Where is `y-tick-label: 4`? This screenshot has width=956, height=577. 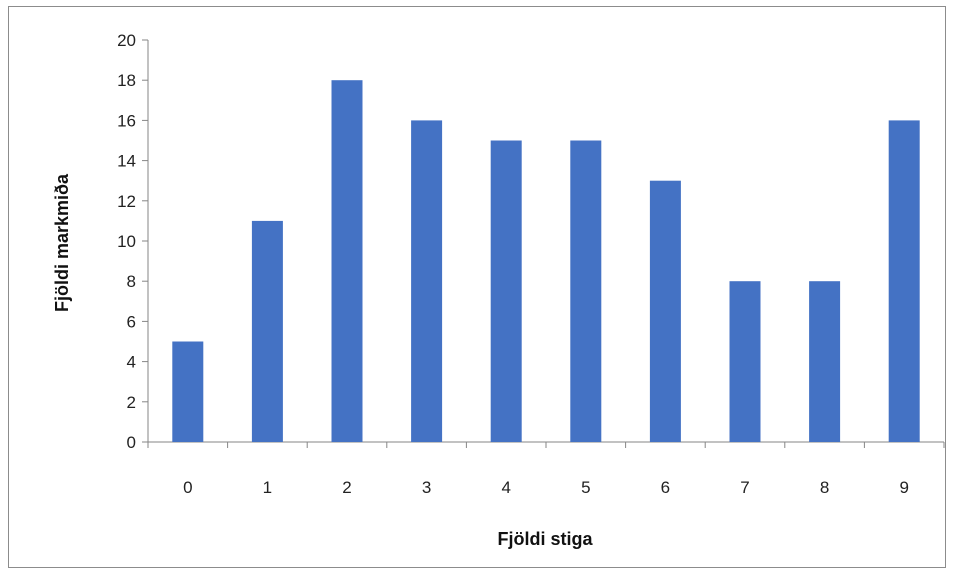
y-tick-label: 4 is located at coordinates (131, 362).